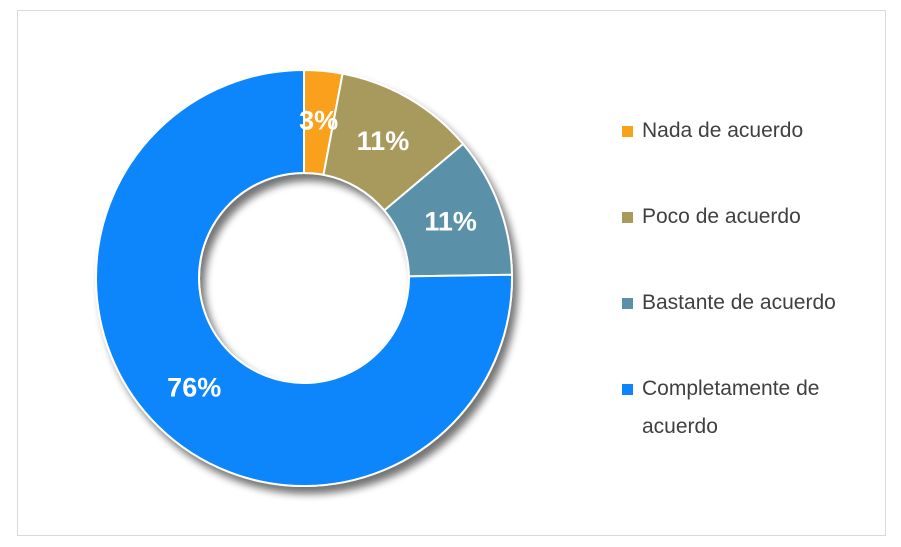 The image size is (901, 547). Describe the element at coordinates (194, 388) in the screenshot. I see `slice-label: 76%` at that location.